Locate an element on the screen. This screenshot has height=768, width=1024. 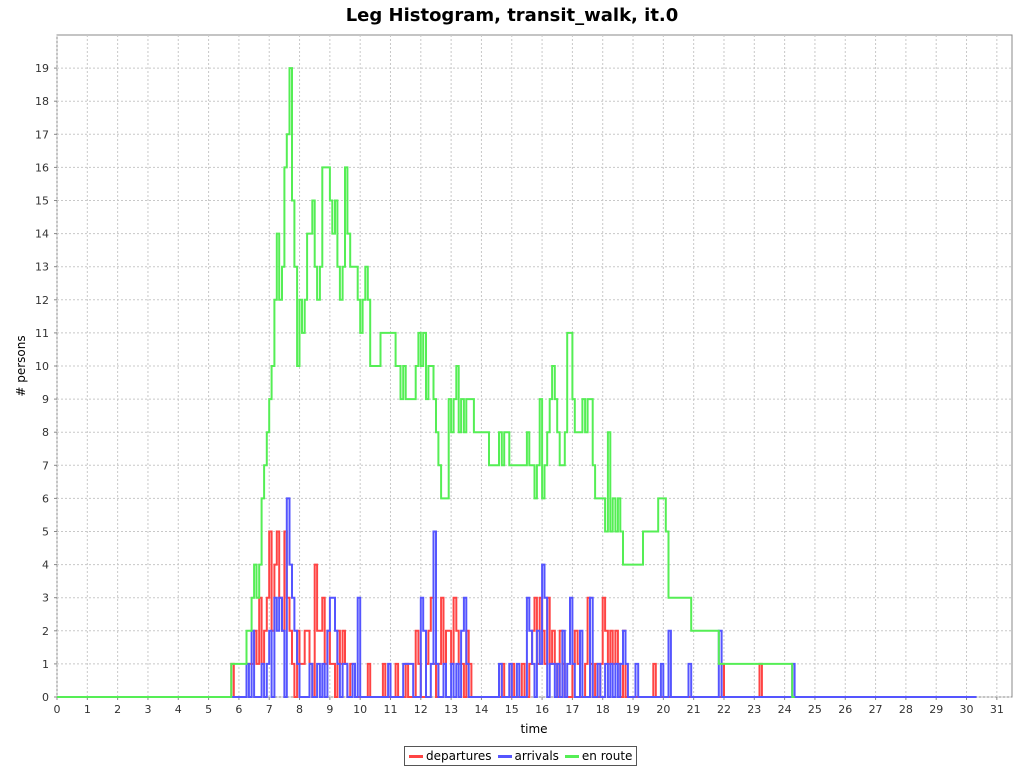
chart-title: Leg Histogram, transit_walk, it.0 is located at coordinates (512, 15).